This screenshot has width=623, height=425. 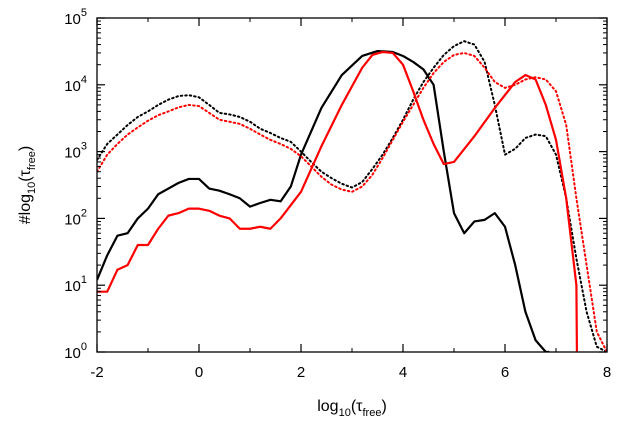 I want to click on x-axis-label-base: log, so click(x=327, y=406).